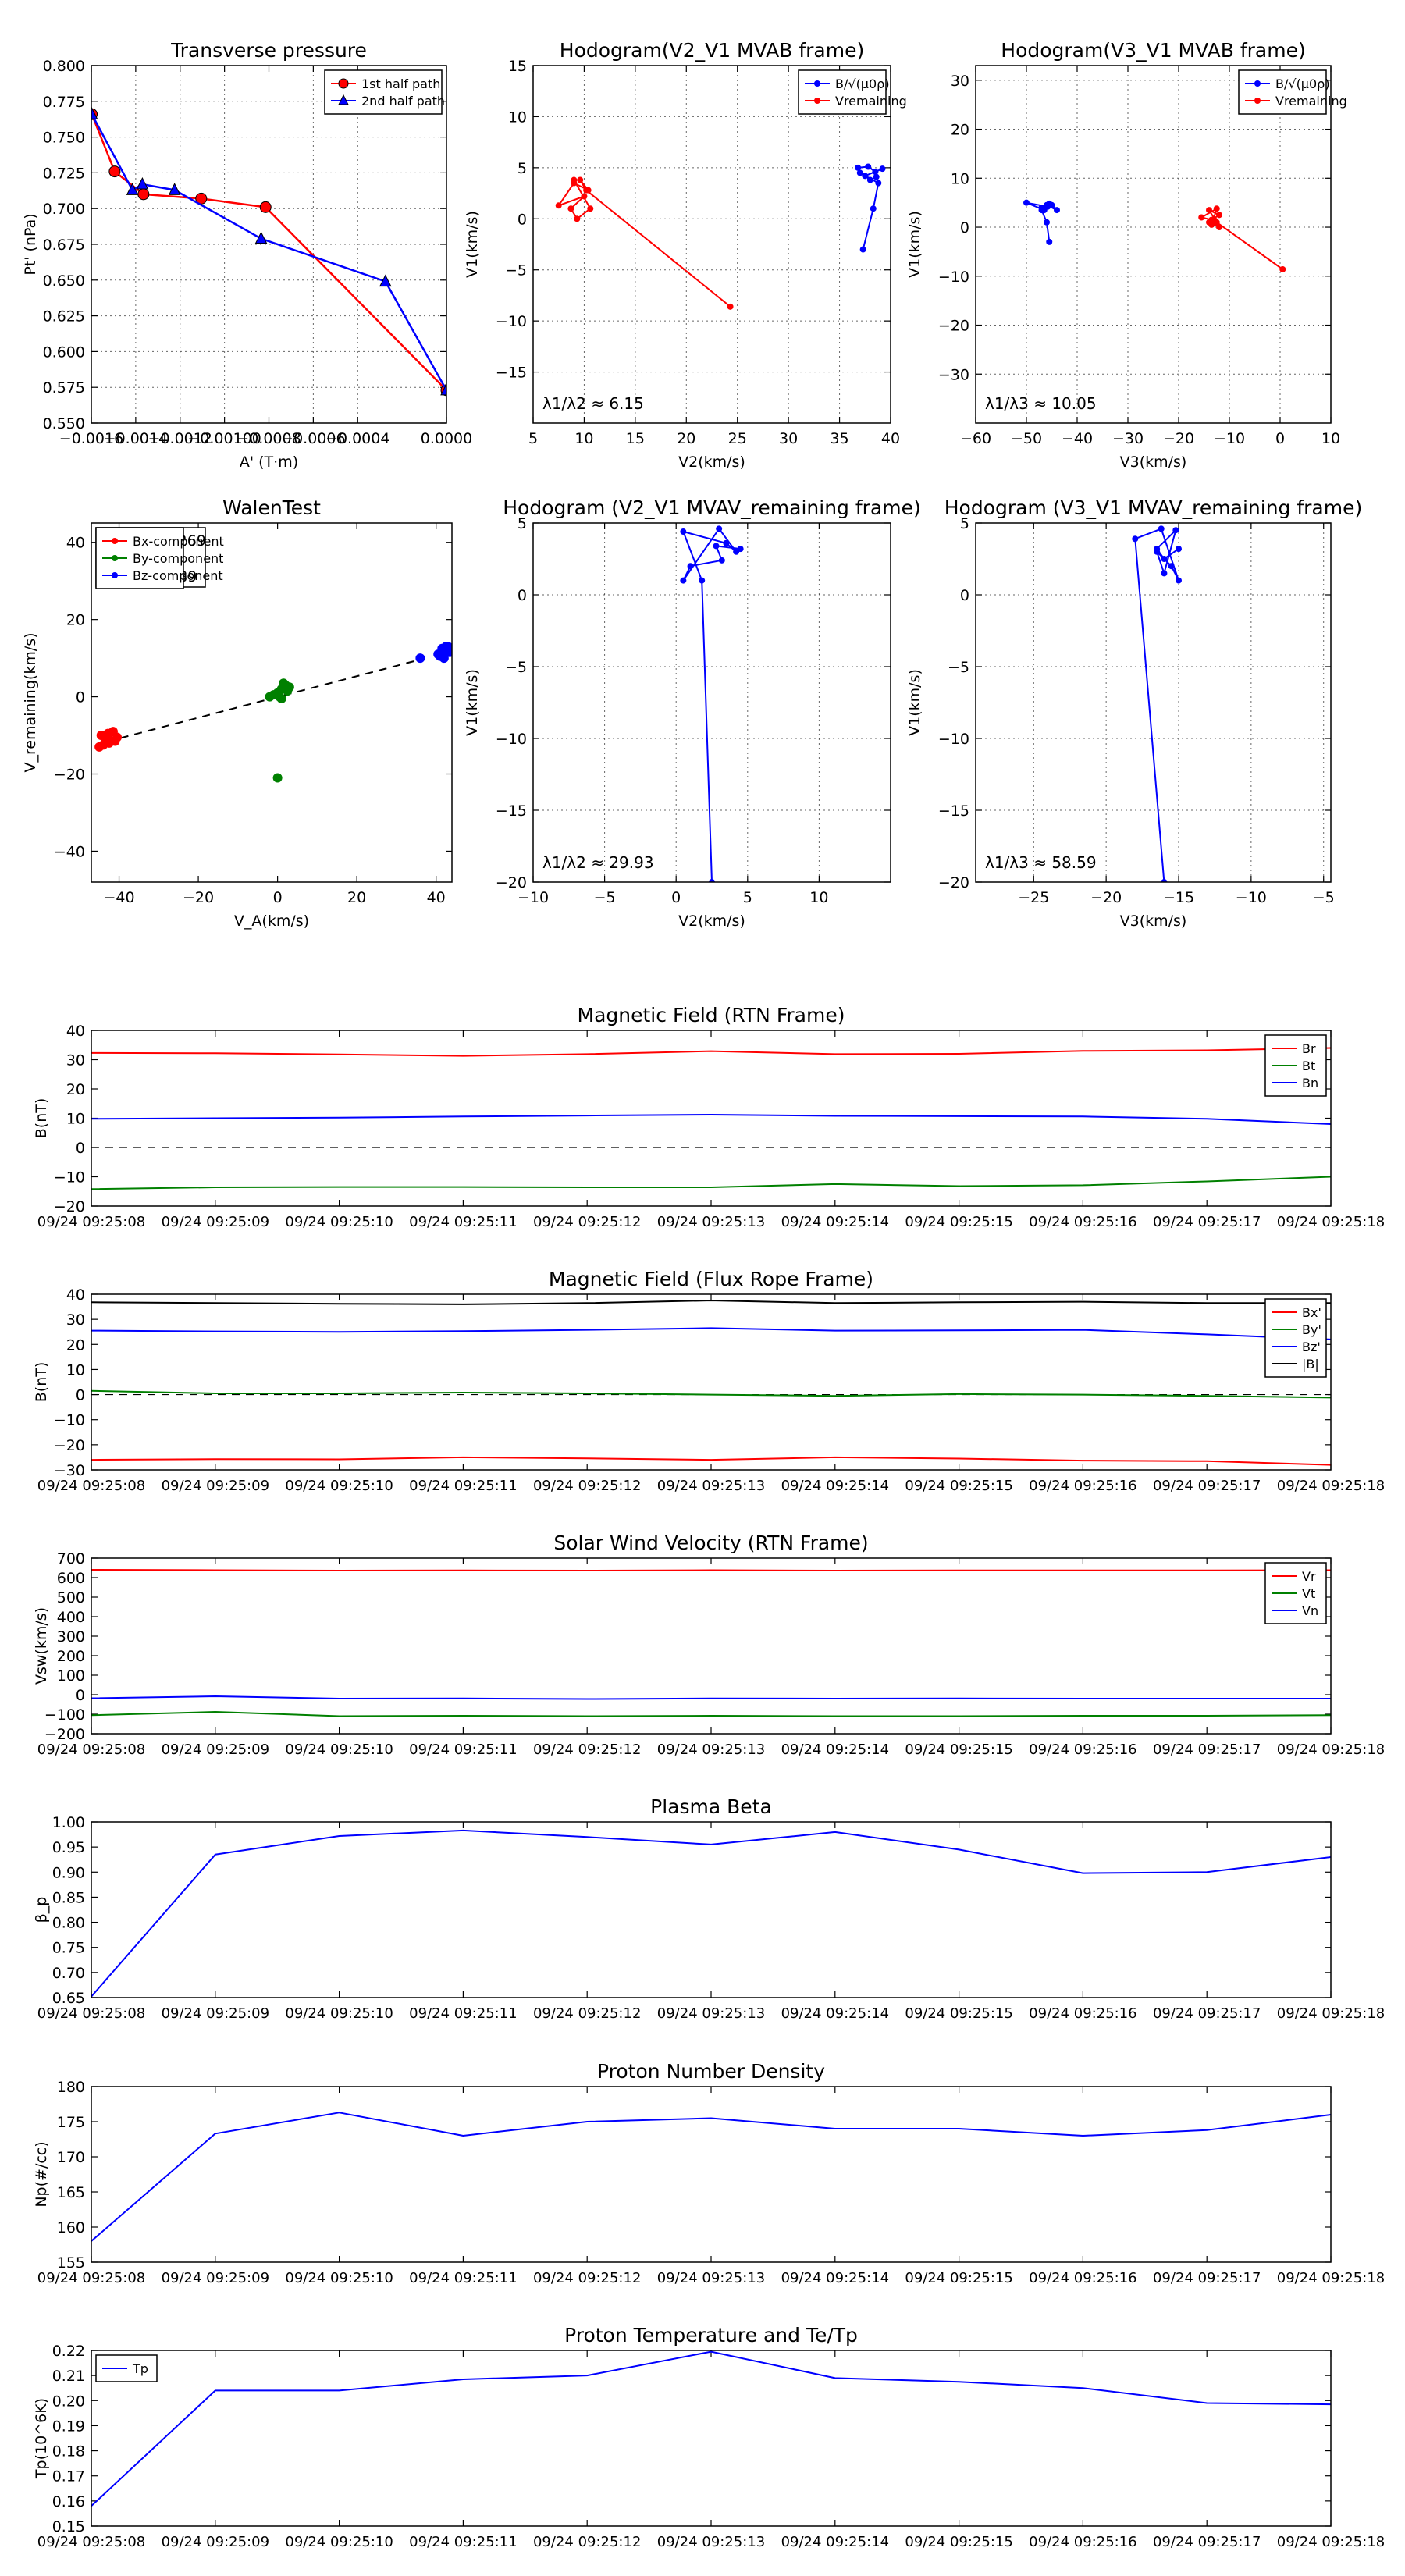 Image resolution: width=1405 pixels, height=2576 pixels. I want to click on y-tick-label: 40, so click(76, 543).